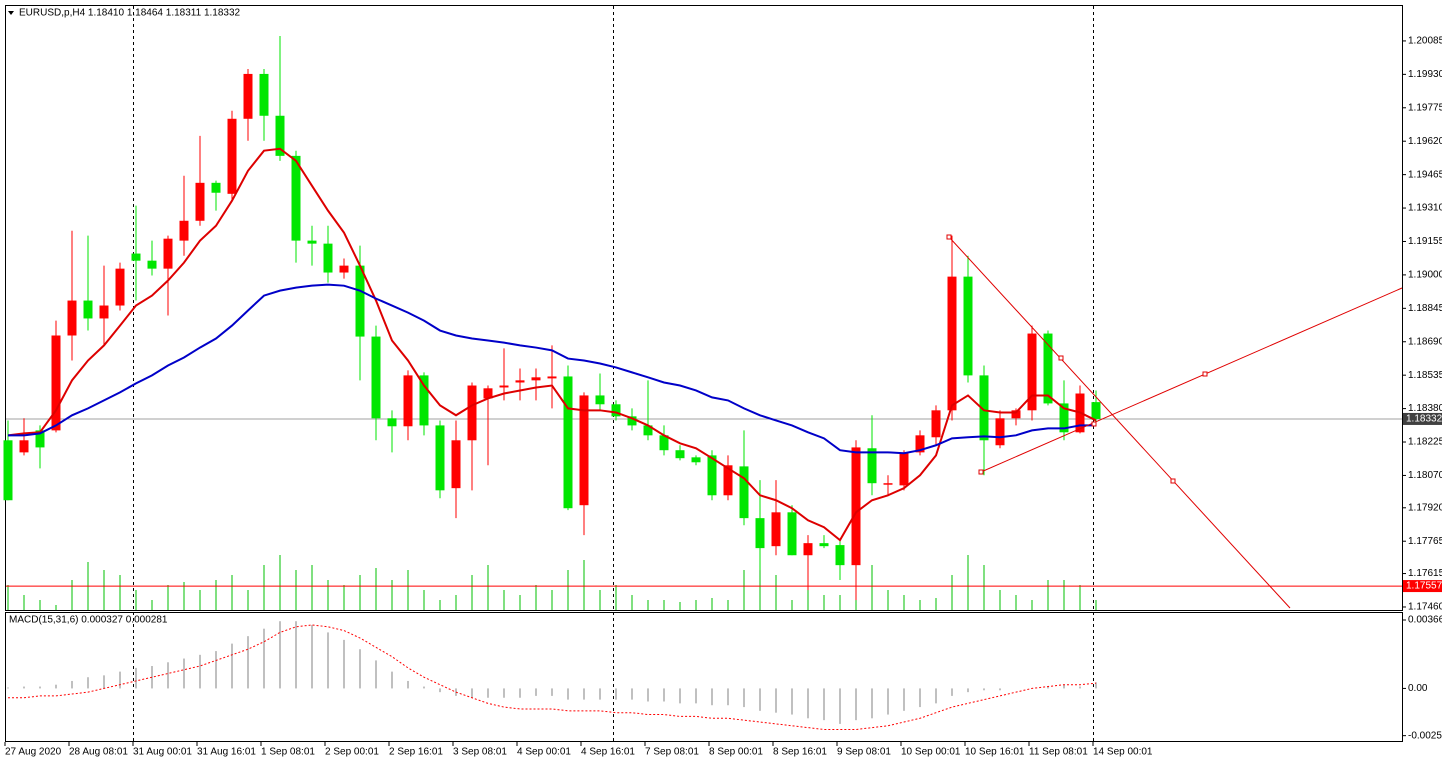  What do you see at coordinates (480, 752) in the screenshot?
I see `x-tick-label: 3 Sep 08:01` at bounding box center [480, 752].